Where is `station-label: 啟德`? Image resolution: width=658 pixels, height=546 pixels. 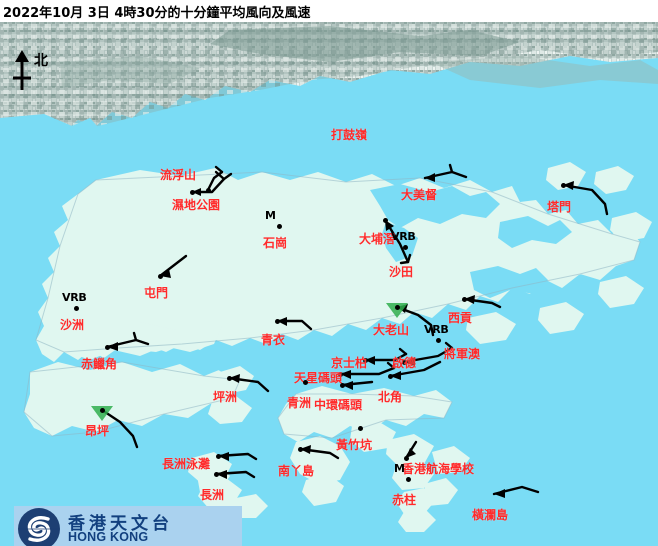
station-label: 啟德 is located at coordinates (404, 363).